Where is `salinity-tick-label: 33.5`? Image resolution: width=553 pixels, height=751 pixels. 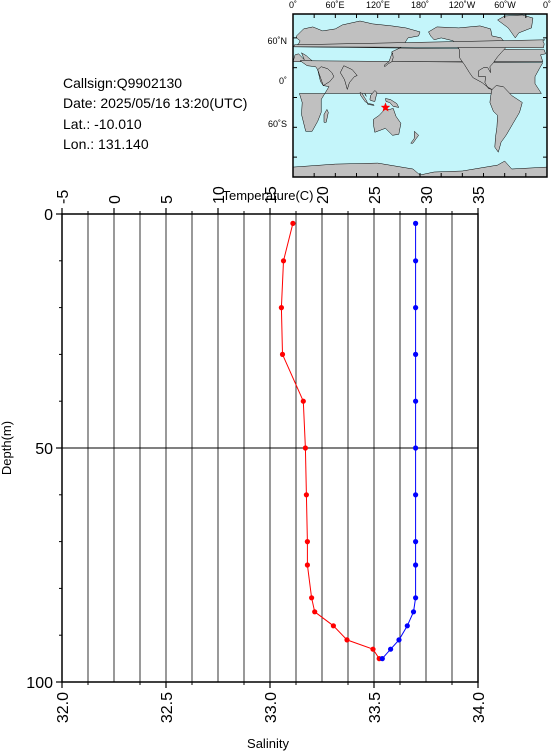 salinity-tick-label: 33.5 is located at coordinates (375, 707).